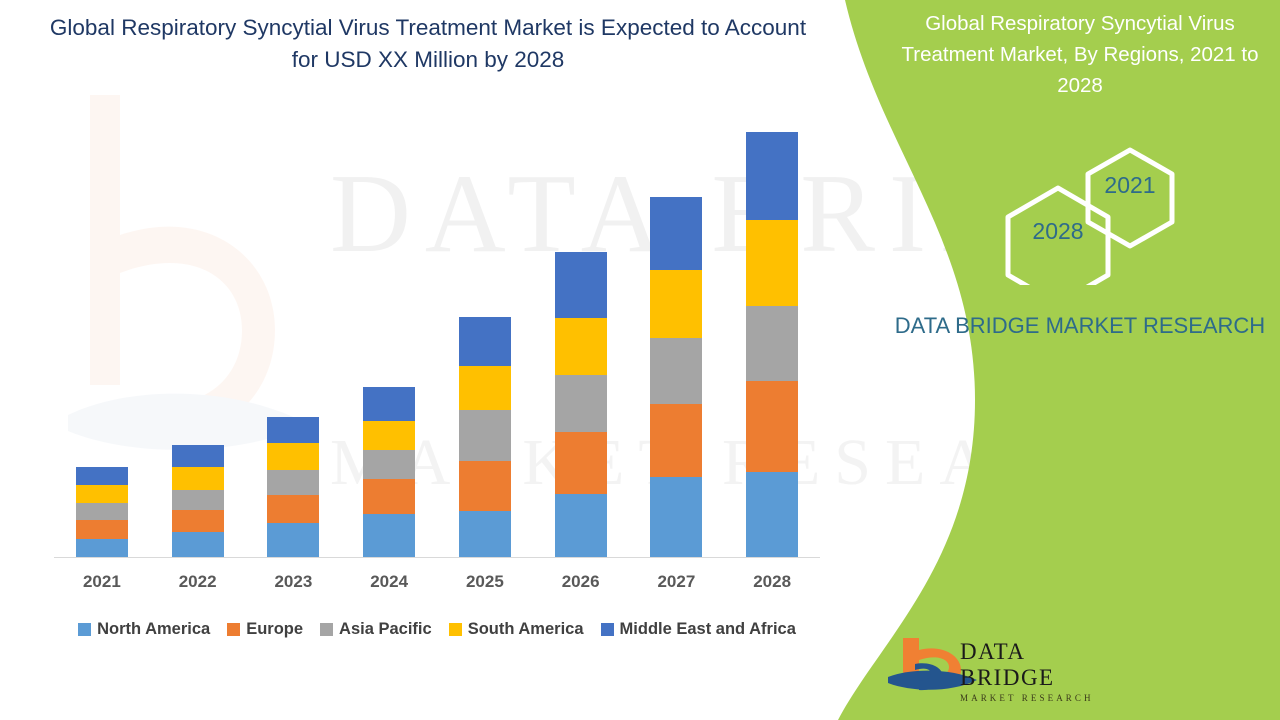  I want to click on legend-label: Middle East and Africa, so click(707, 628).